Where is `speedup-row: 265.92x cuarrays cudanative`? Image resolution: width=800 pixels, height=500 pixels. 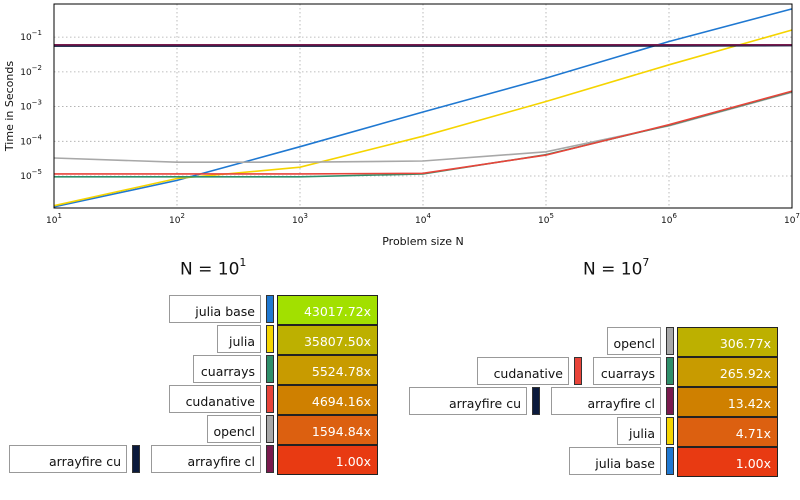
speedup-row: 265.92x cuarrays cudanative is located at coordinates (400, 372).